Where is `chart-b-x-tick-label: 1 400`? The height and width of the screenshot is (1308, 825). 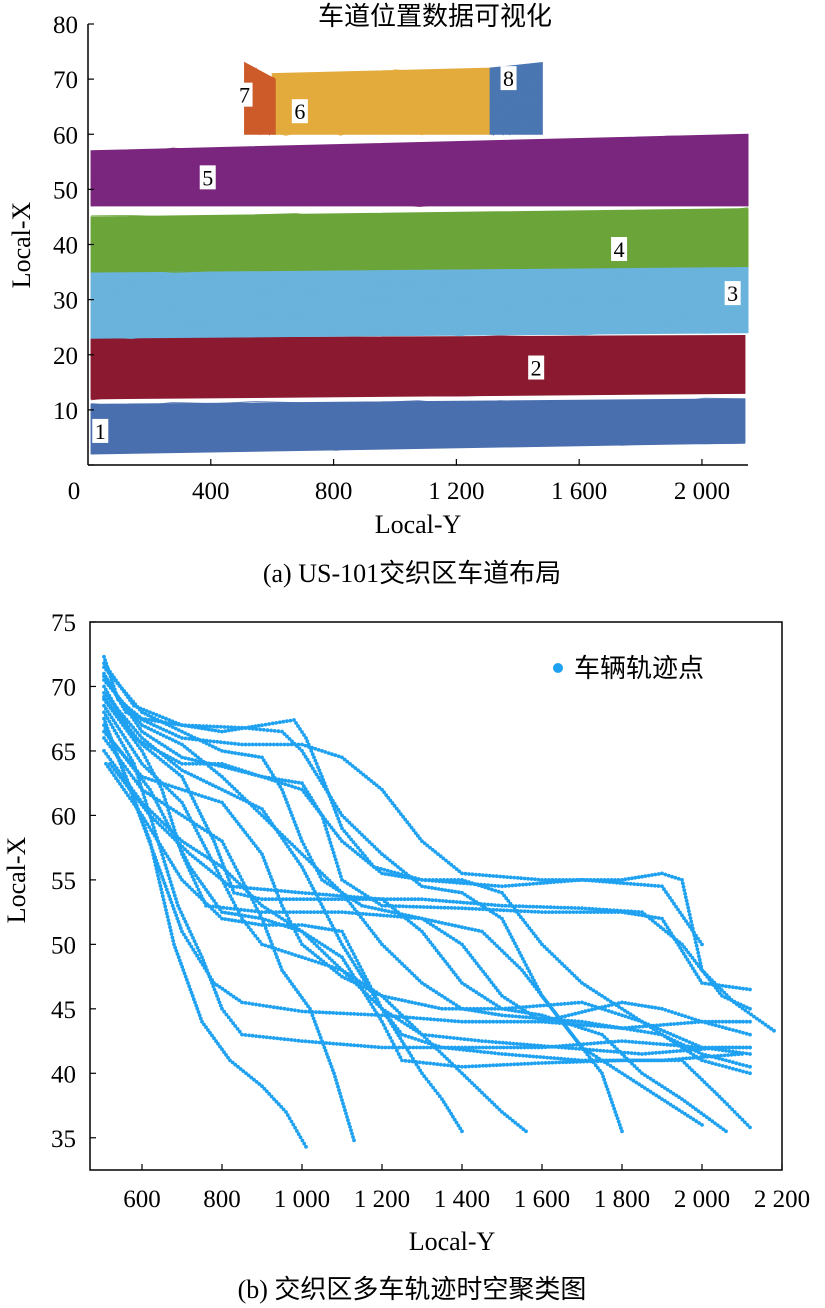
chart-b-x-tick-label: 1 400 is located at coordinates (462, 1199).